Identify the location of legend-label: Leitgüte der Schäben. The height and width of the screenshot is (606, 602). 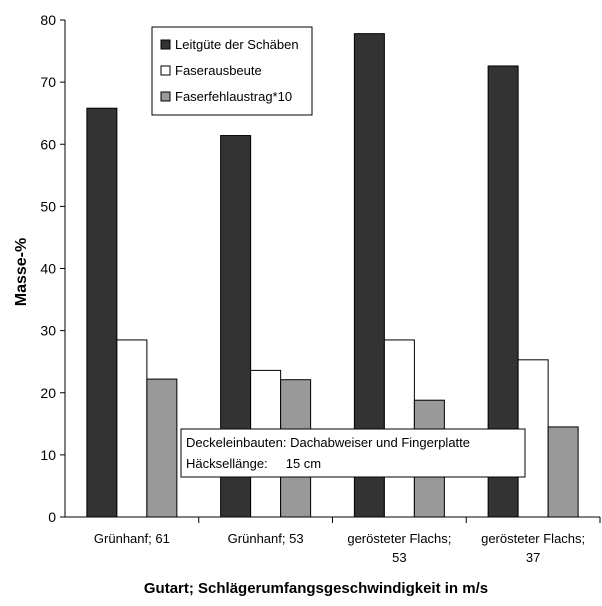
(237, 44).